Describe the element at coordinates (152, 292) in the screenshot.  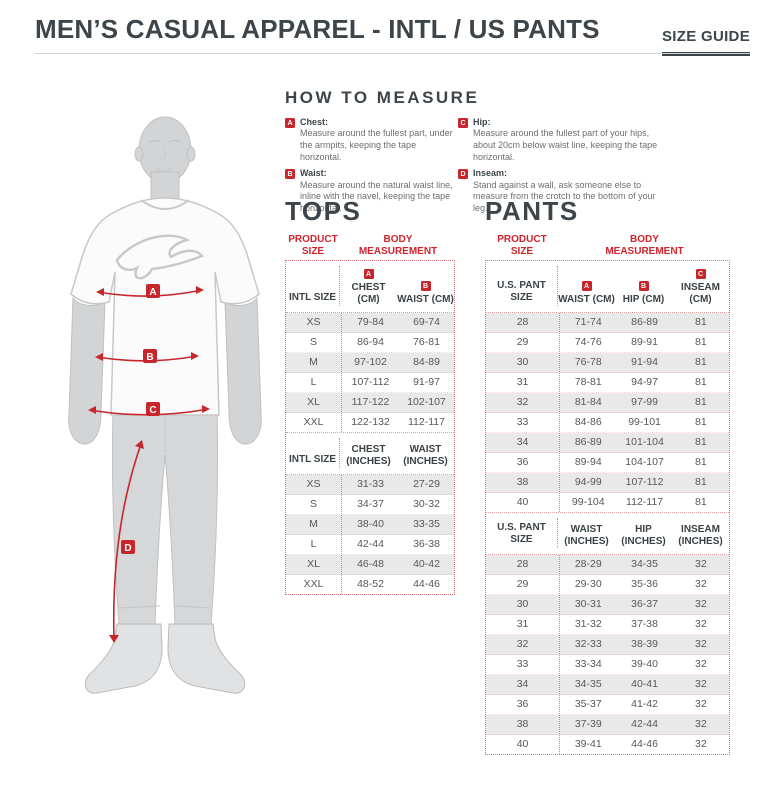
I see `figure-marker-a: A` at that location.